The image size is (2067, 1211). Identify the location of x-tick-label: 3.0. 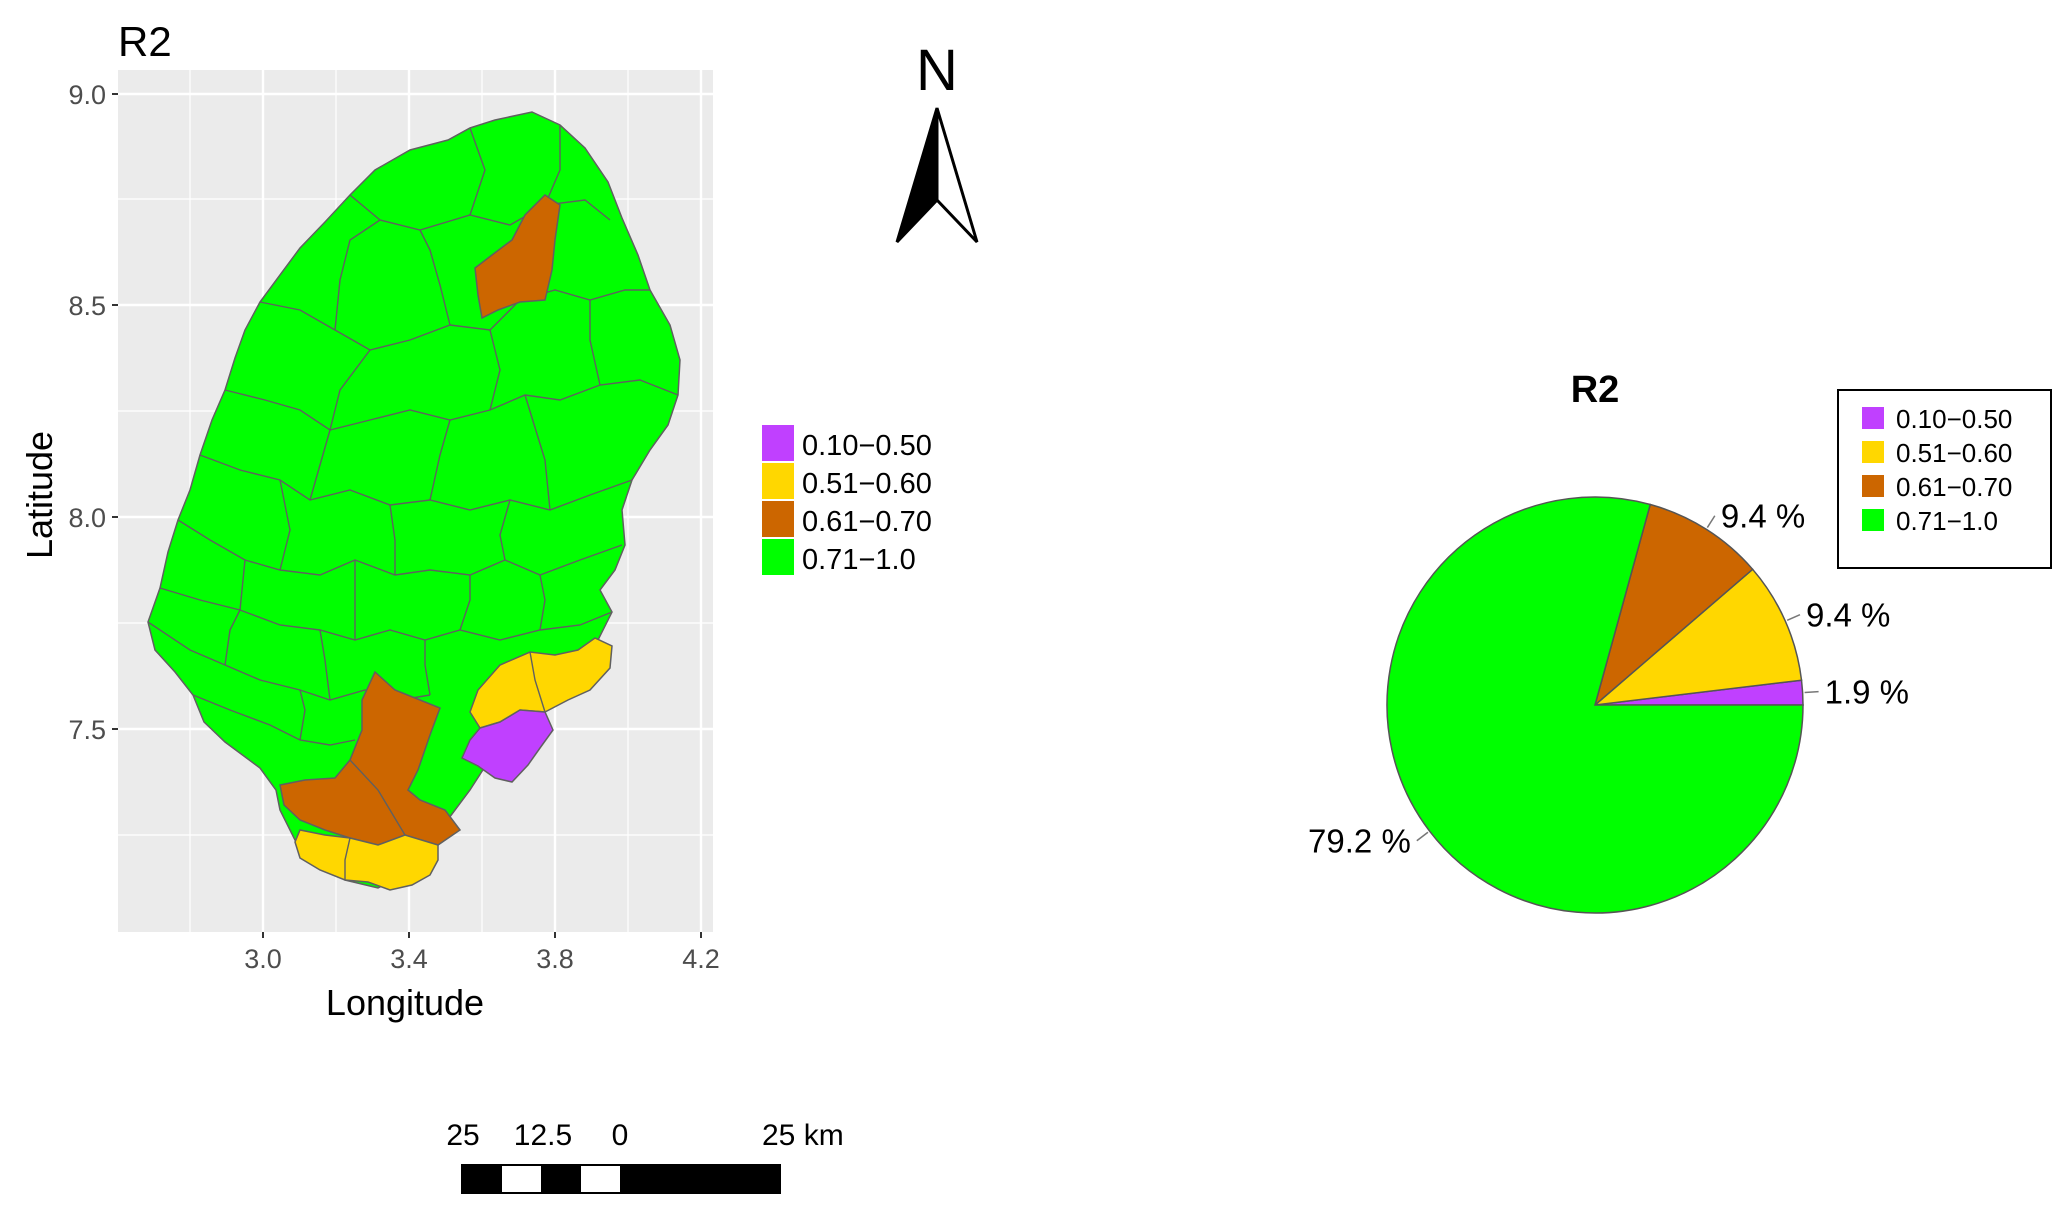
(263, 959).